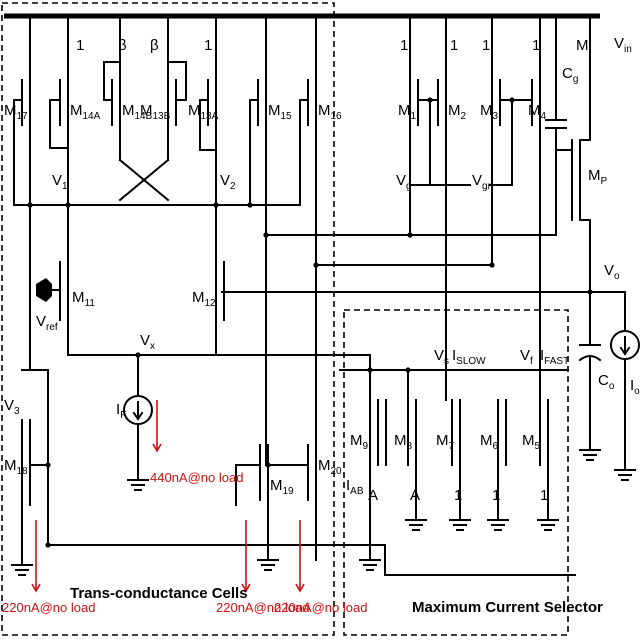  What do you see at coordinates (204, 299) in the screenshot?
I see `svg-text: M12` at bounding box center [204, 299].